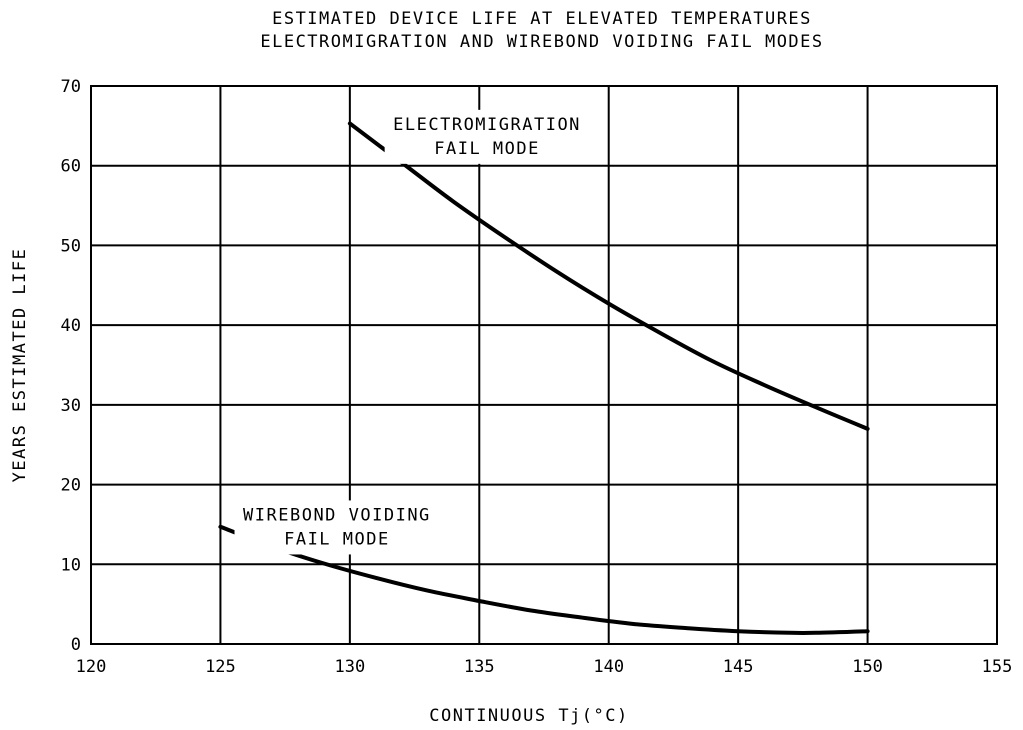 The height and width of the screenshot is (730, 1023). I want to click on x-axis-label: CONTINUOUS Tj(°C), so click(529, 716).